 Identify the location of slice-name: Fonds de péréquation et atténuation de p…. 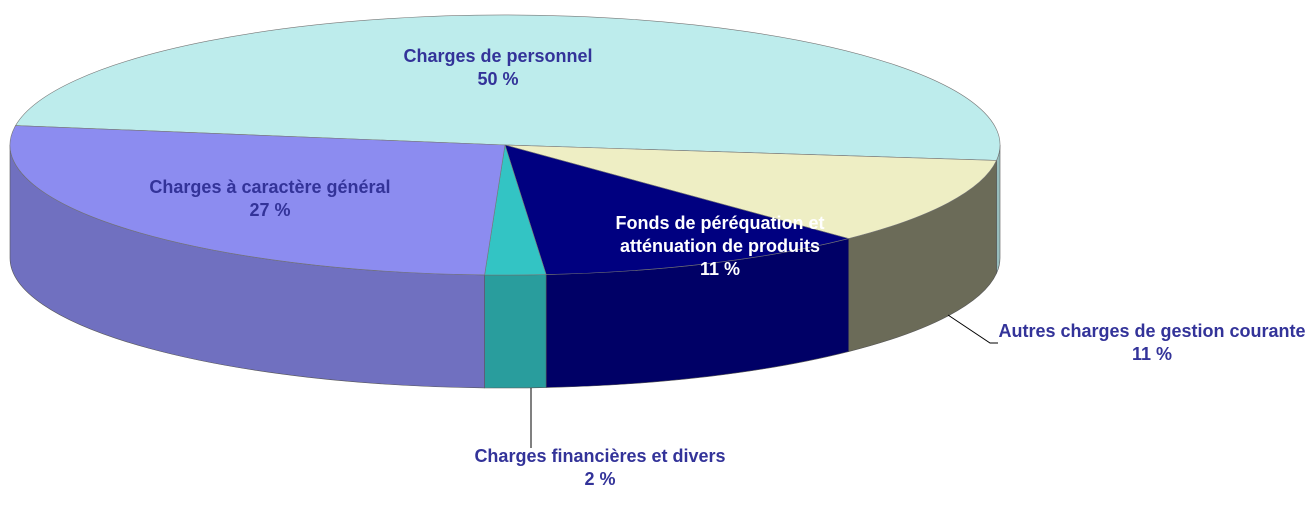
(720, 234).